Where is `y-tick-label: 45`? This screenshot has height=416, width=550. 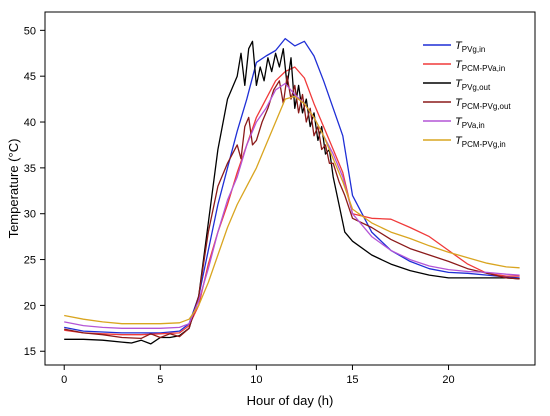 y-tick-label: 45 is located at coordinates (30, 77).